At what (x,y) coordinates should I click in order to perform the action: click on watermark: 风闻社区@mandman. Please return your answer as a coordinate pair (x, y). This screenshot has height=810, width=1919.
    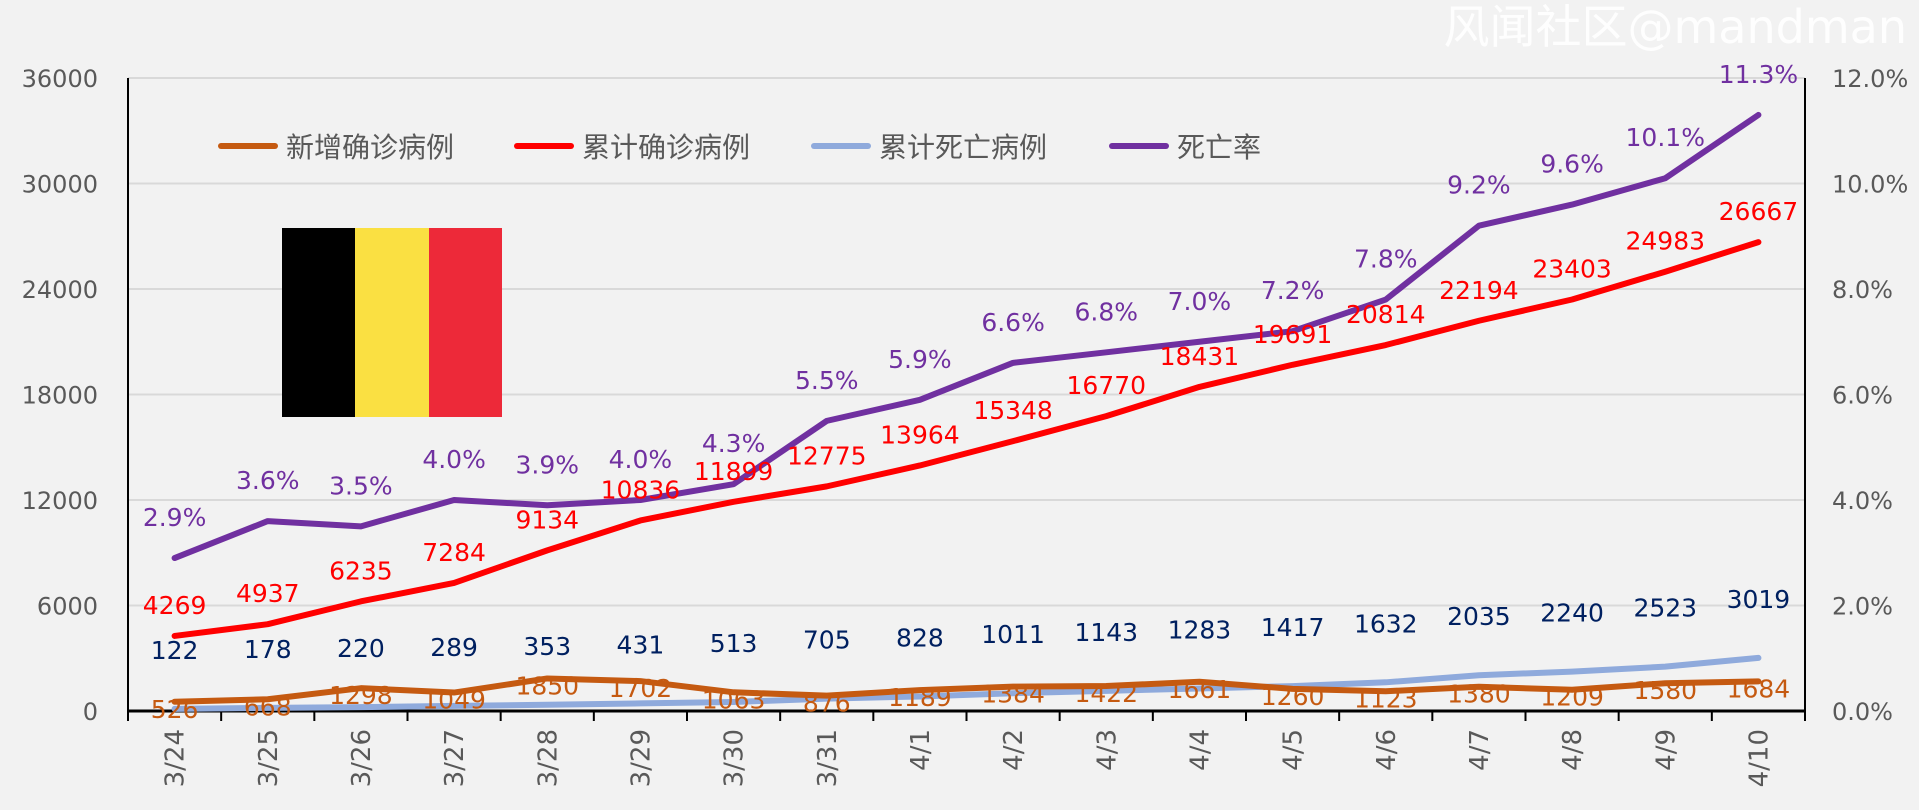
    Looking at the image, I should click on (1675, 27).